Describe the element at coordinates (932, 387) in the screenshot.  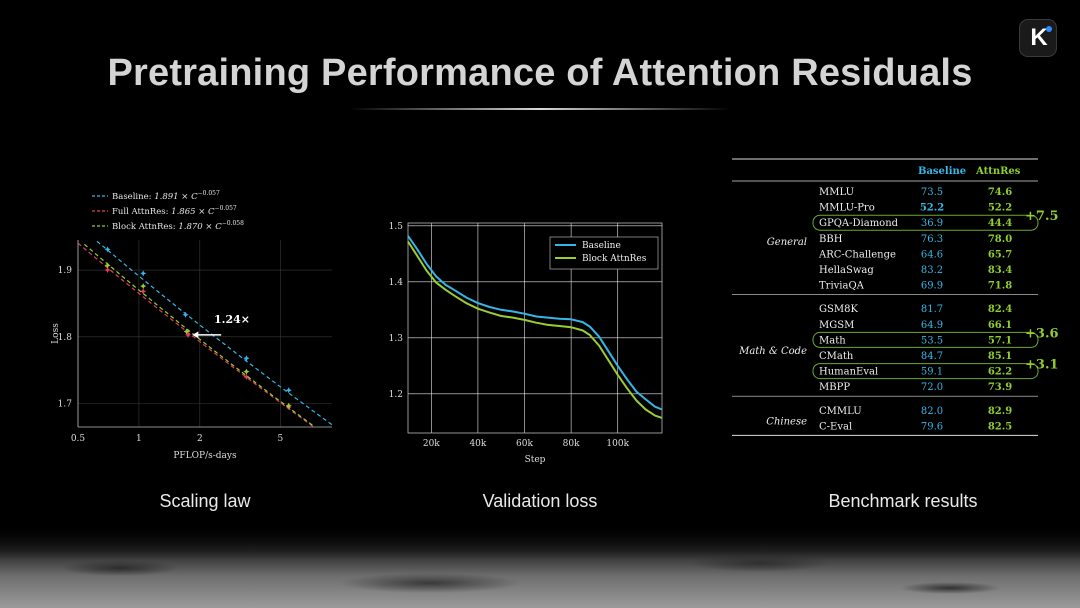
I see `baseline-score: 72.0` at that location.